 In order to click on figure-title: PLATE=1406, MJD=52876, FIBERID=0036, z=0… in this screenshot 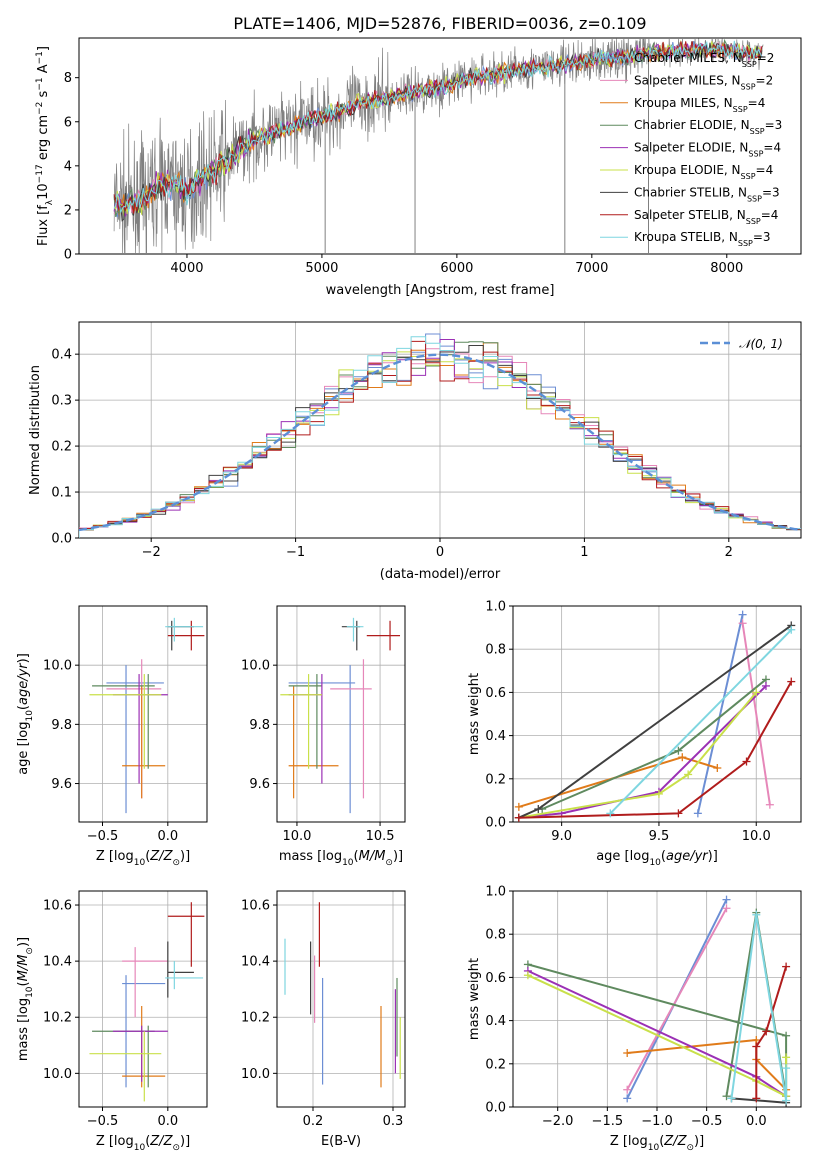, I will do `click(439, 23)`.